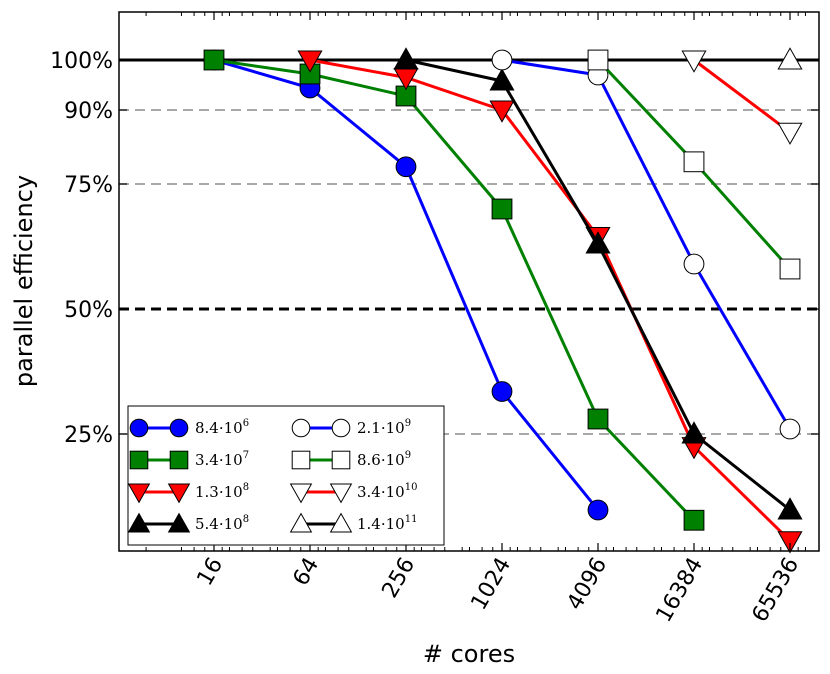 The height and width of the screenshot is (674, 830). What do you see at coordinates (411, 519) in the screenshot?
I see `legend-exponent: 11` at bounding box center [411, 519].